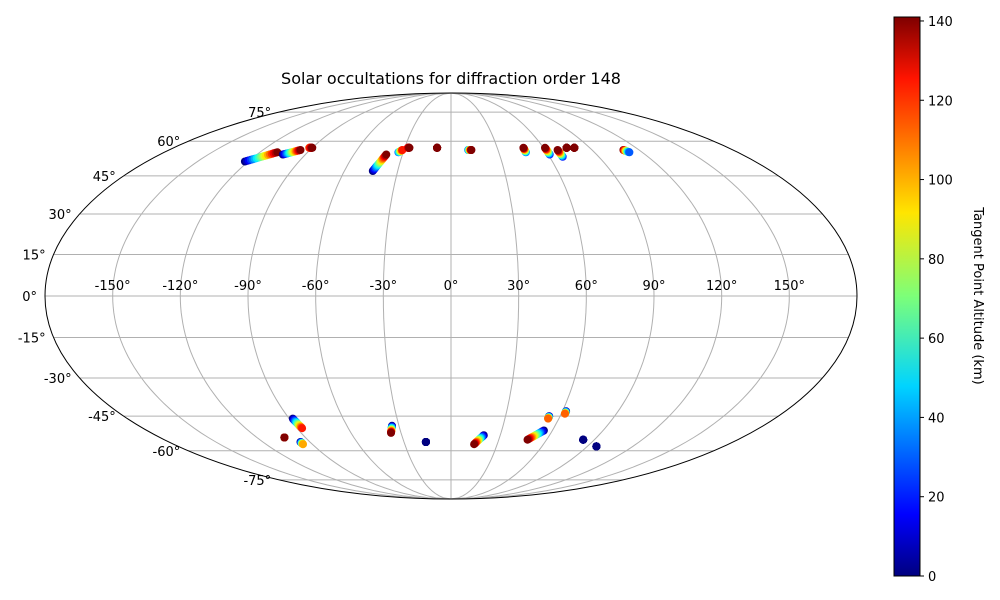 Image resolution: width=1000 pixels, height=600 pixels. What do you see at coordinates (936, 498) in the screenshot?
I see `colorbar-tick-label: 20` at bounding box center [936, 498].